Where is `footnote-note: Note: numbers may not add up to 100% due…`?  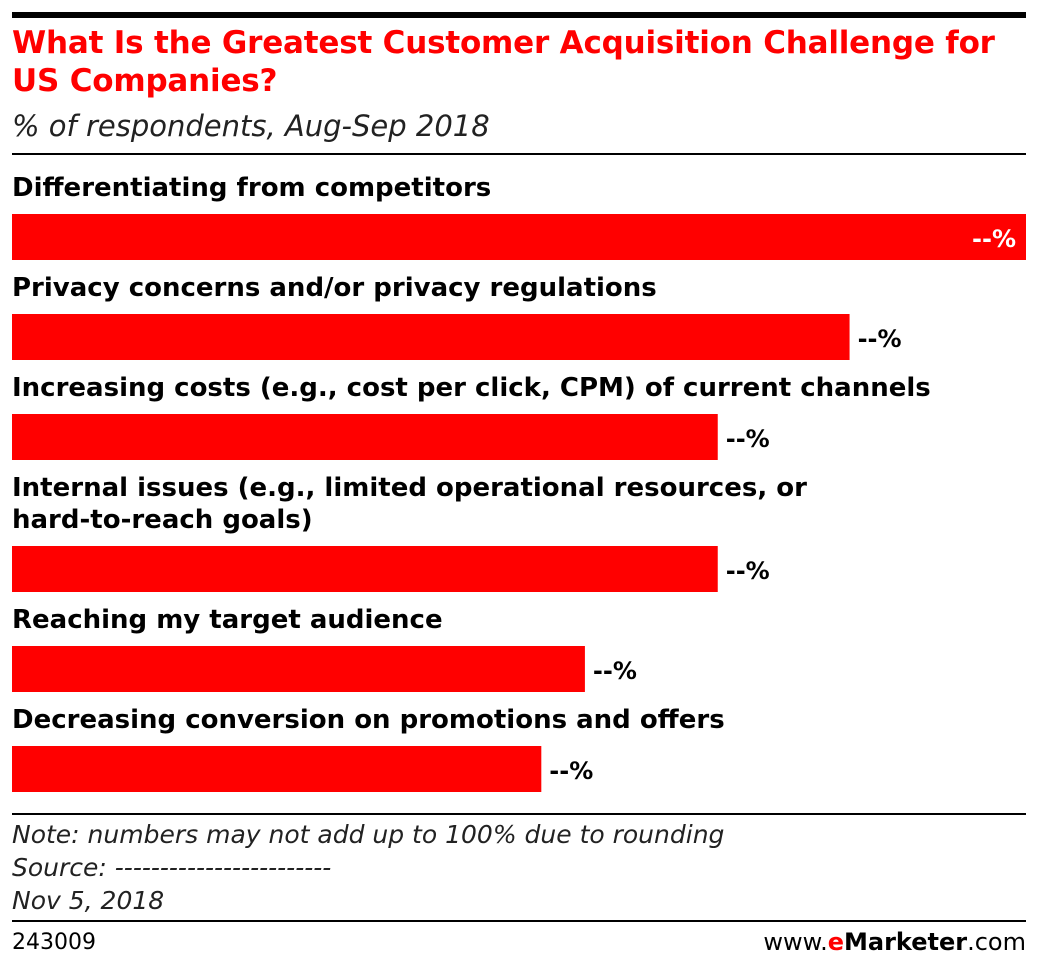
footnote-note: Note: numbers may not add up to 100% due… is located at coordinates (368, 834).